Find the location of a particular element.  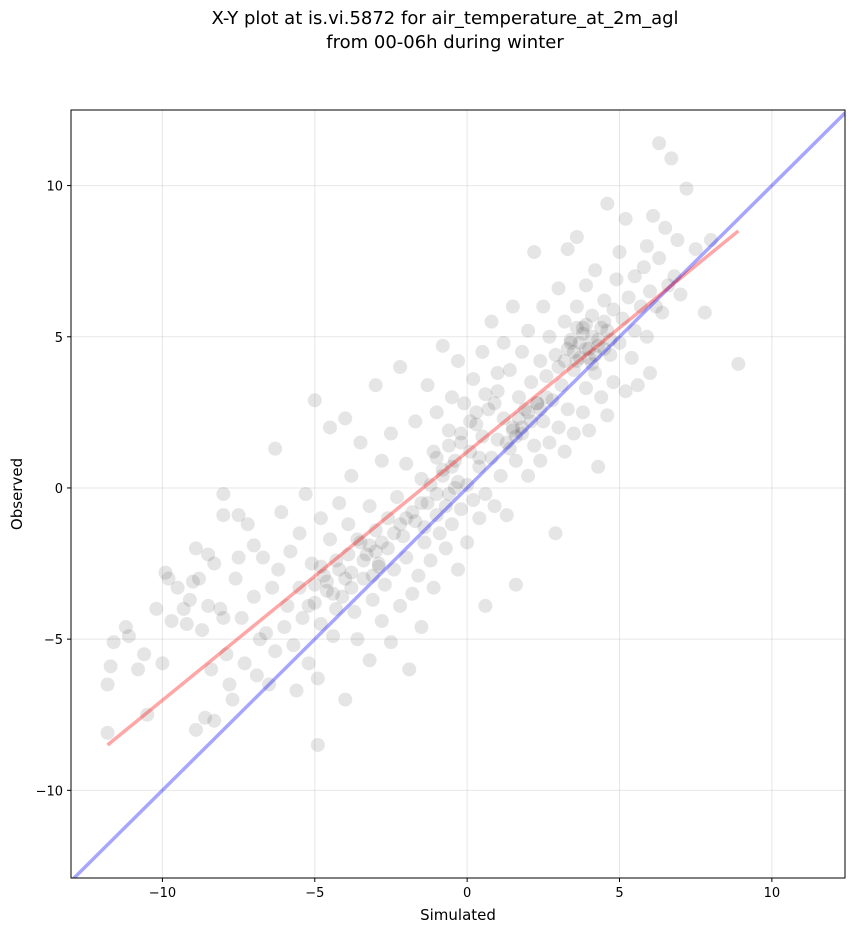

y-axis-label: Observed is located at coordinates (17, 494).